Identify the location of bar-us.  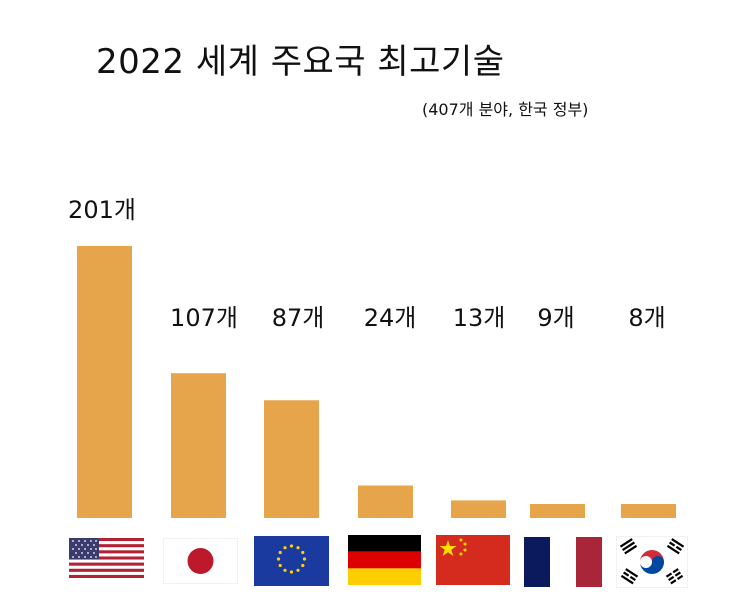
(104, 382).